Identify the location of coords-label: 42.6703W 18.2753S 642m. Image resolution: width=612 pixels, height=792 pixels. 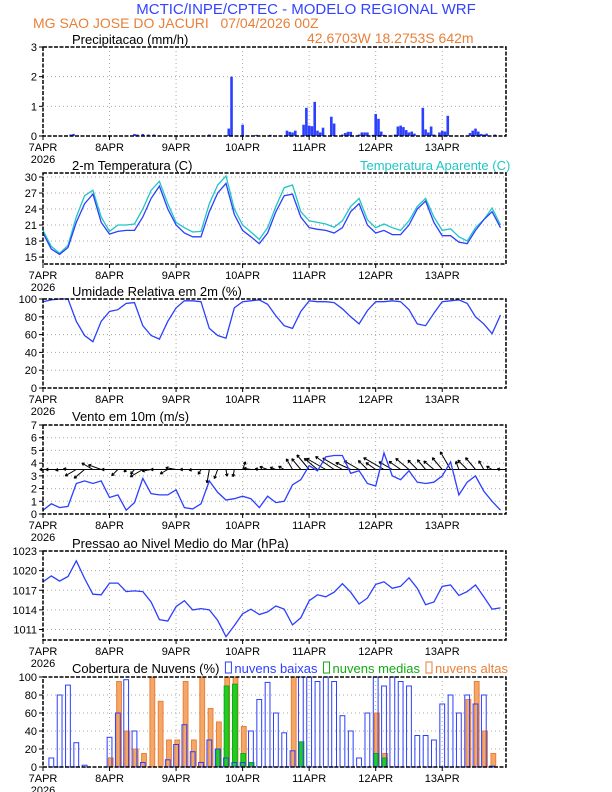
(390, 38).